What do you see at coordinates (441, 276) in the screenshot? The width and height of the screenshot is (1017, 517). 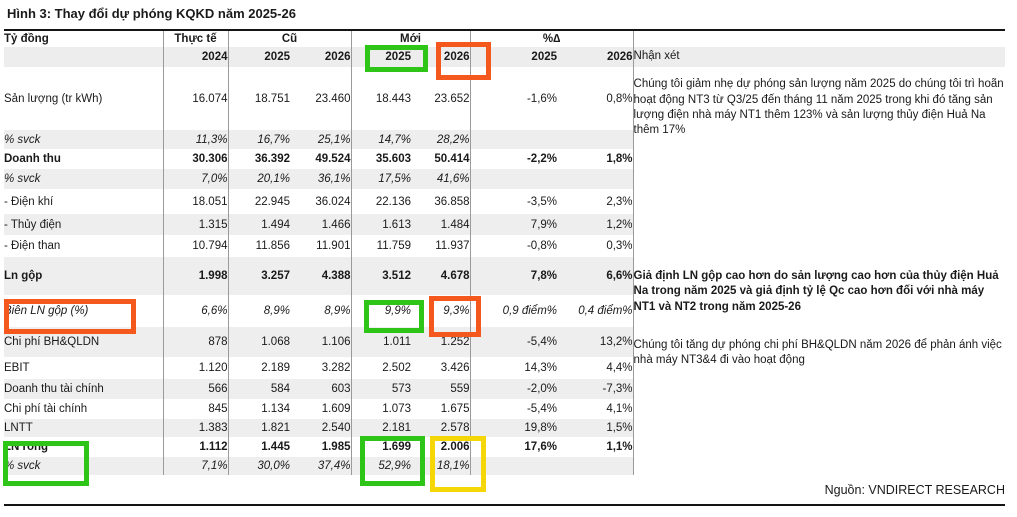 I see `cell-value: 4.678` at bounding box center [441, 276].